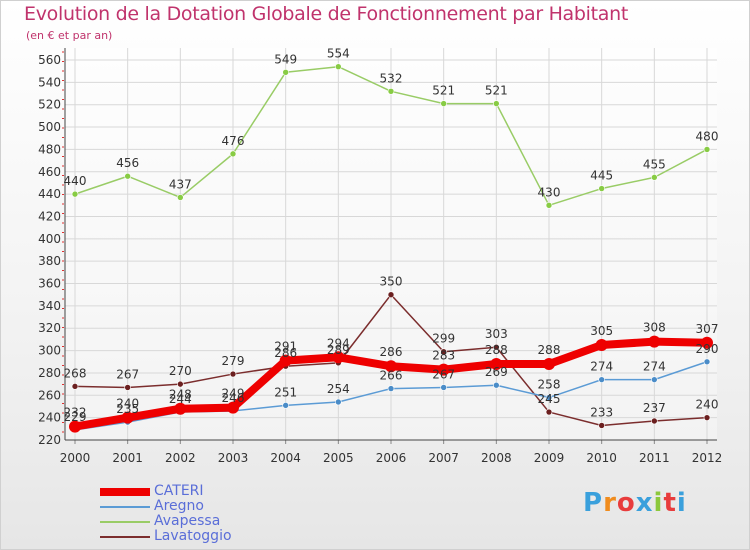  What do you see at coordinates (49, 216) in the screenshot?
I see `y-tick-label: 420` at bounding box center [49, 216].